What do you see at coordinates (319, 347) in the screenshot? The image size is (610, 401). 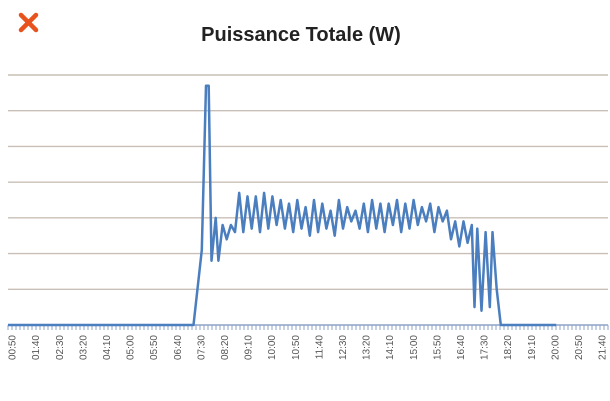 I see `x-tick-label: 11:40` at bounding box center [319, 347].